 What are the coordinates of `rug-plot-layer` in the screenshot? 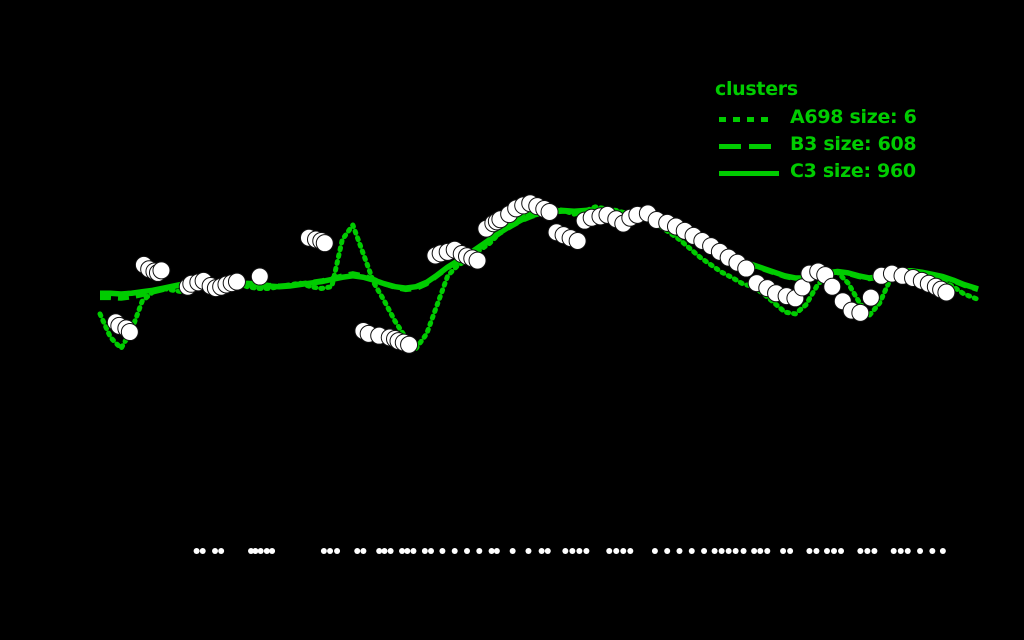 It's located at (569, 551).